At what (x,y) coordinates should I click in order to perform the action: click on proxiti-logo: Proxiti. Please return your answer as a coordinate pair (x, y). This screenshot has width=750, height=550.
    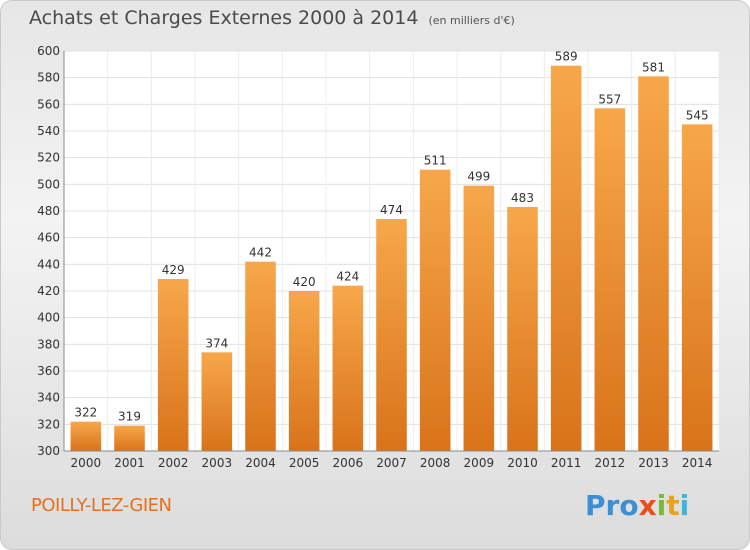
    Looking at the image, I should click on (637, 505).